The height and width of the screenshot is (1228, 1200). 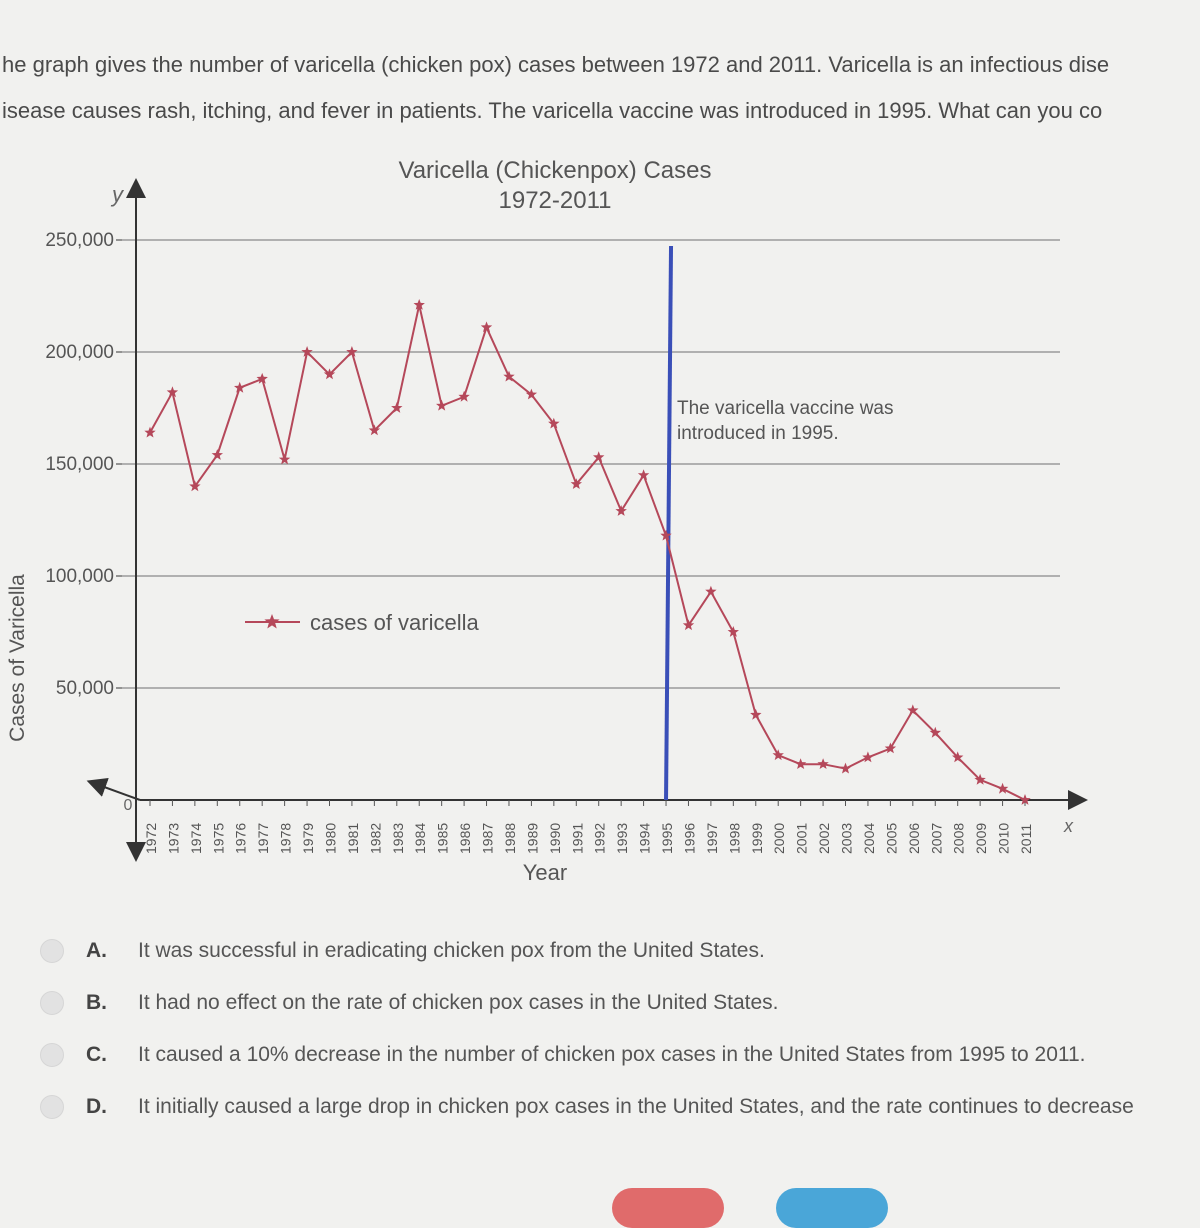 What do you see at coordinates (308, 838) in the screenshot?
I see `x-tick-label: 1979` at bounding box center [308, 838].